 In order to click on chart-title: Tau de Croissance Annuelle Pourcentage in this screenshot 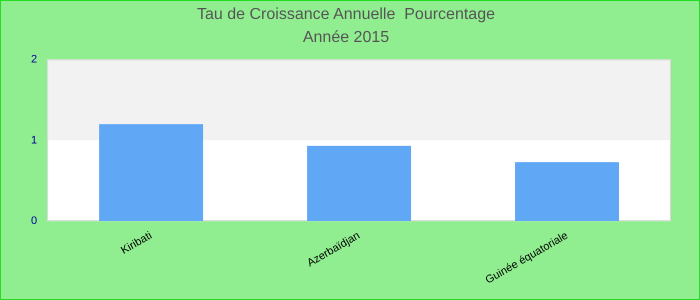, I will do `click(346, 15)`.